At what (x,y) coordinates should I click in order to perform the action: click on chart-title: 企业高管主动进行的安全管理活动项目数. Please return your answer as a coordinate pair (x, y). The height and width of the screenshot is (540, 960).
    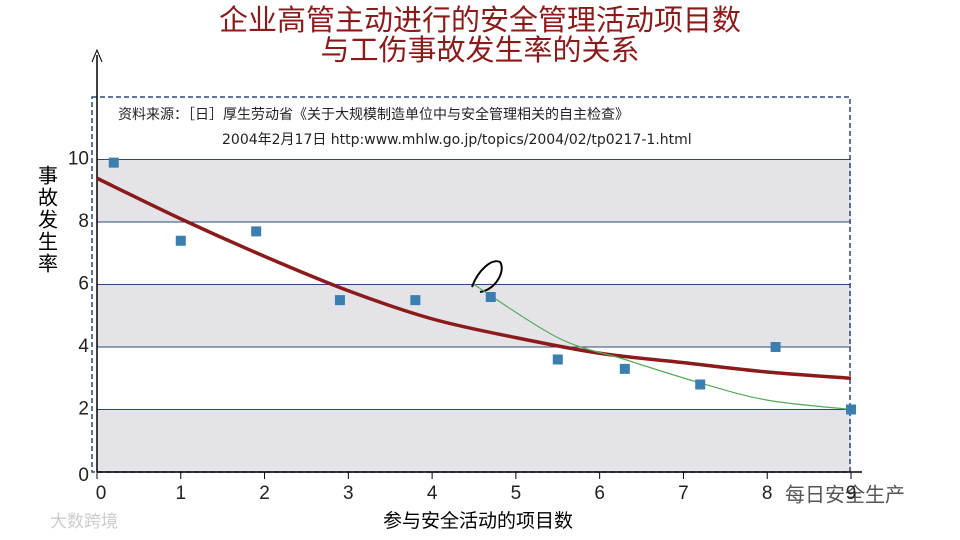
    Looking at the image, I should click on (480, 20).